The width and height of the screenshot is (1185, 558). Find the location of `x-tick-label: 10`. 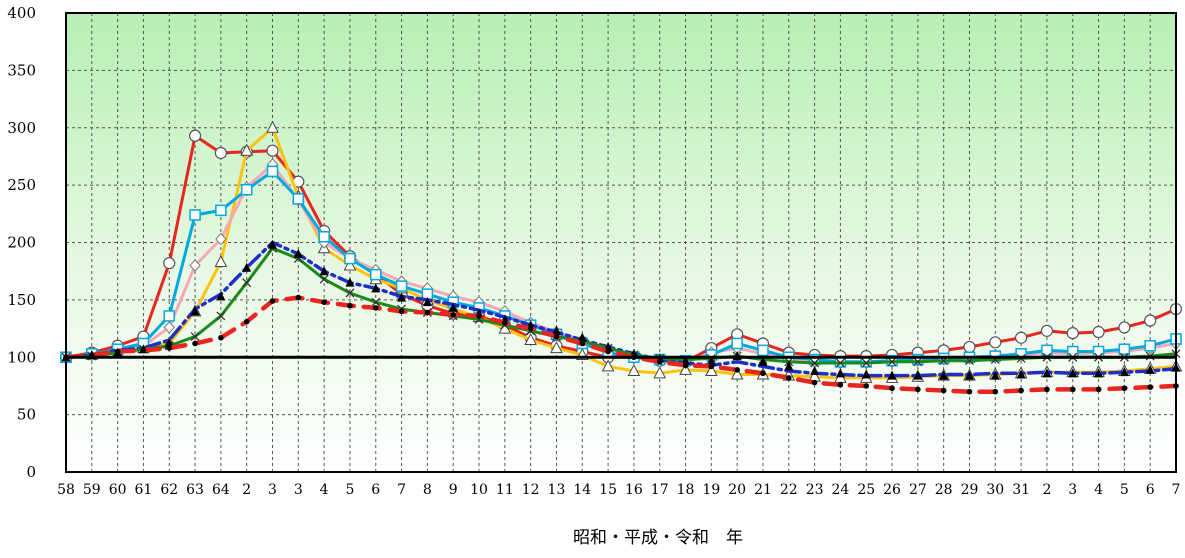

x-tick-label: 10 is located at coordinates (479, 490).